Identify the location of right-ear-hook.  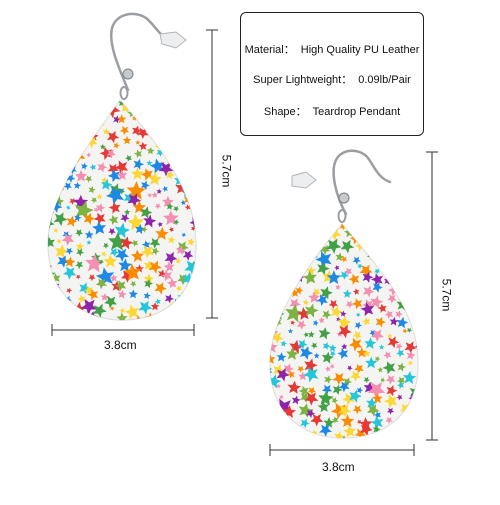
(362, 182).